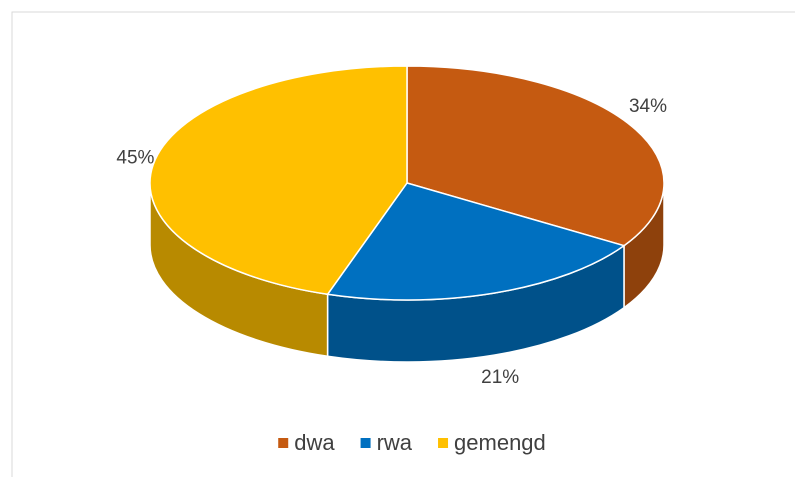  I want to click on data-label: 45%, so click(135, 157).